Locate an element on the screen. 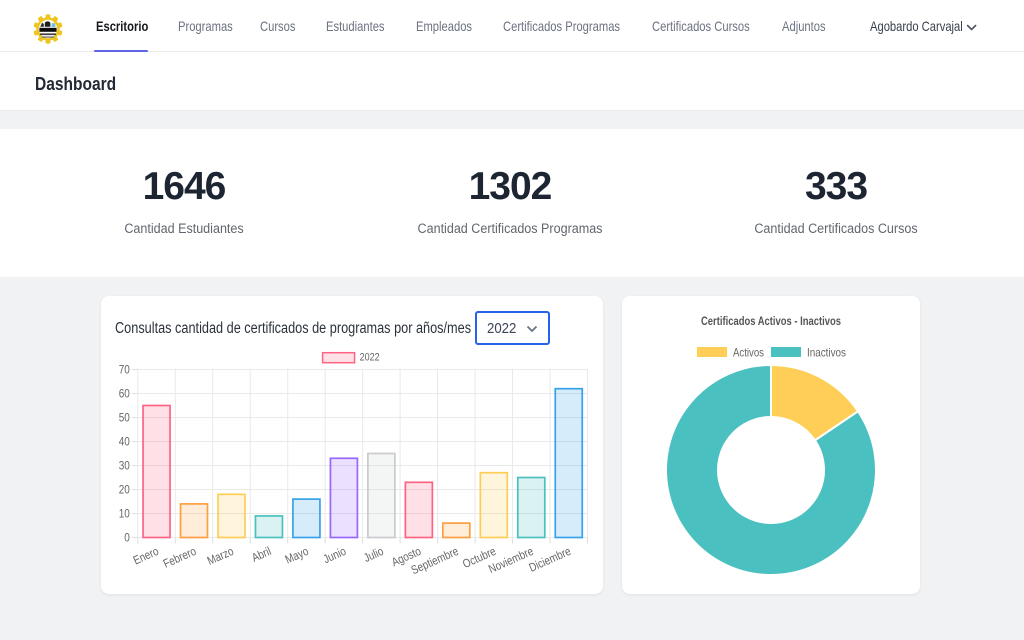 The width and height of the screenshot is (1024, 640). svg-text: Julio is located at coordinates (373, 554).